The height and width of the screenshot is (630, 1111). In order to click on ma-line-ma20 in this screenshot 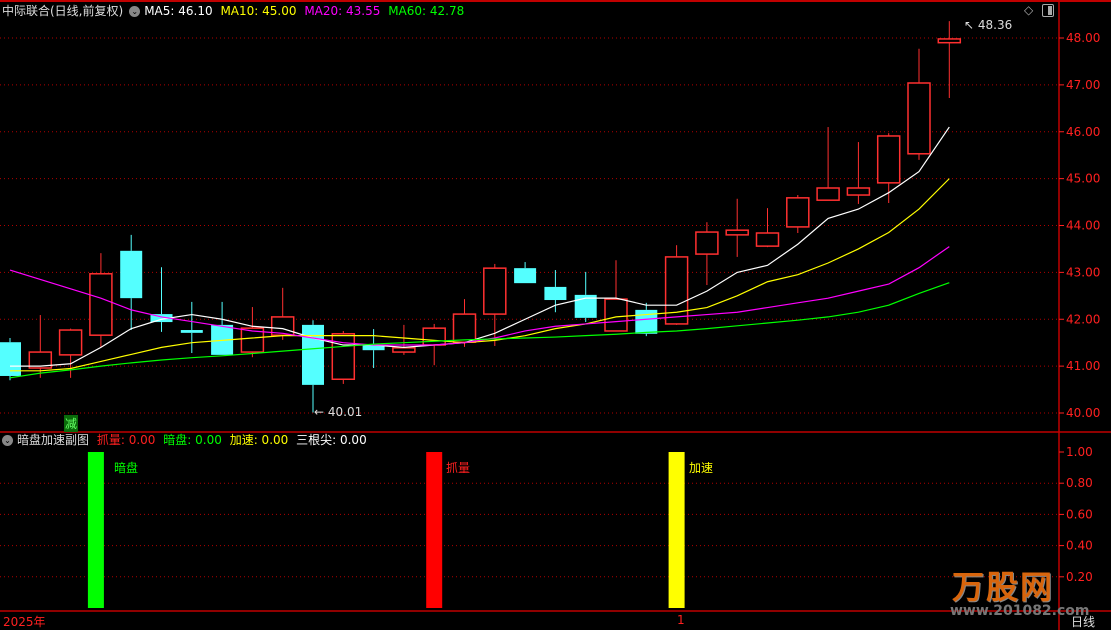, I will do `click(479, 296)`.